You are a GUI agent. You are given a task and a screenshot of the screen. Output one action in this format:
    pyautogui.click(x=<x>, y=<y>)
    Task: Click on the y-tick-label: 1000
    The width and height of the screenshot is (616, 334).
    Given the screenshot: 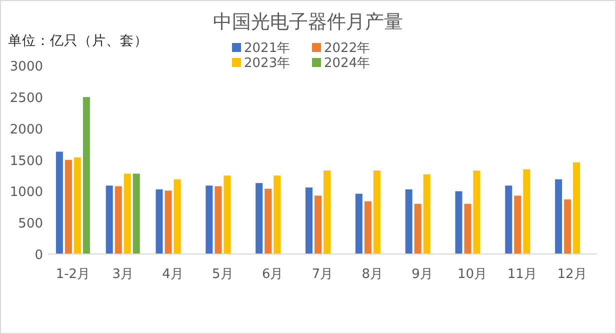 What is the action you would take?
    pyautogui.click(x=26, y=192)
    